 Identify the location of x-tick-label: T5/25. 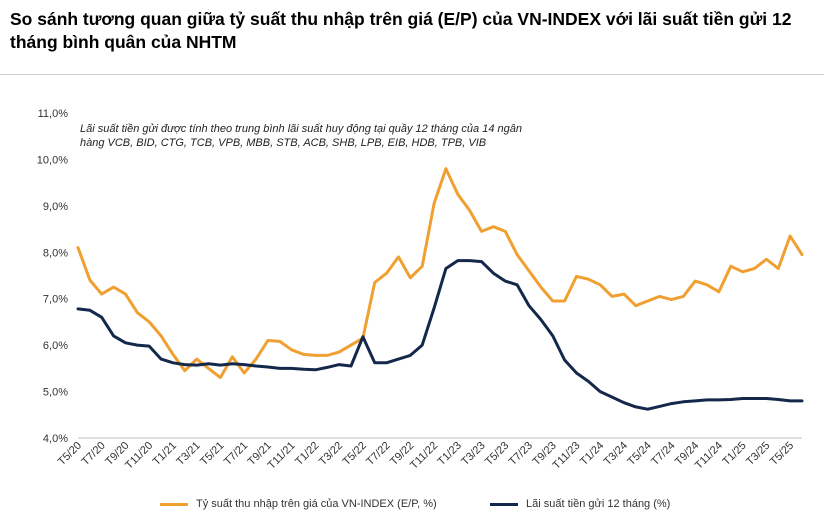
(782, 454).